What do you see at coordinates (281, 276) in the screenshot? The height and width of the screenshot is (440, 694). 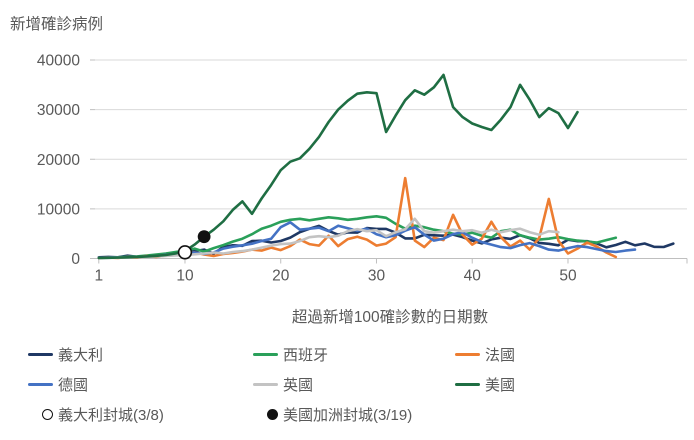 I see `x-tick-label: 20` at bounding box center [281, 276].